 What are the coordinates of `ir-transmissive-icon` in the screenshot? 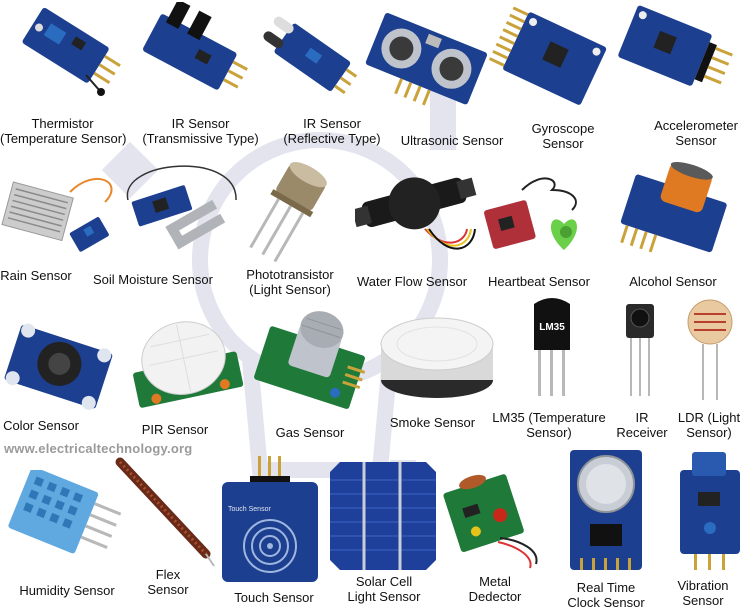 It's located at (195, 46).